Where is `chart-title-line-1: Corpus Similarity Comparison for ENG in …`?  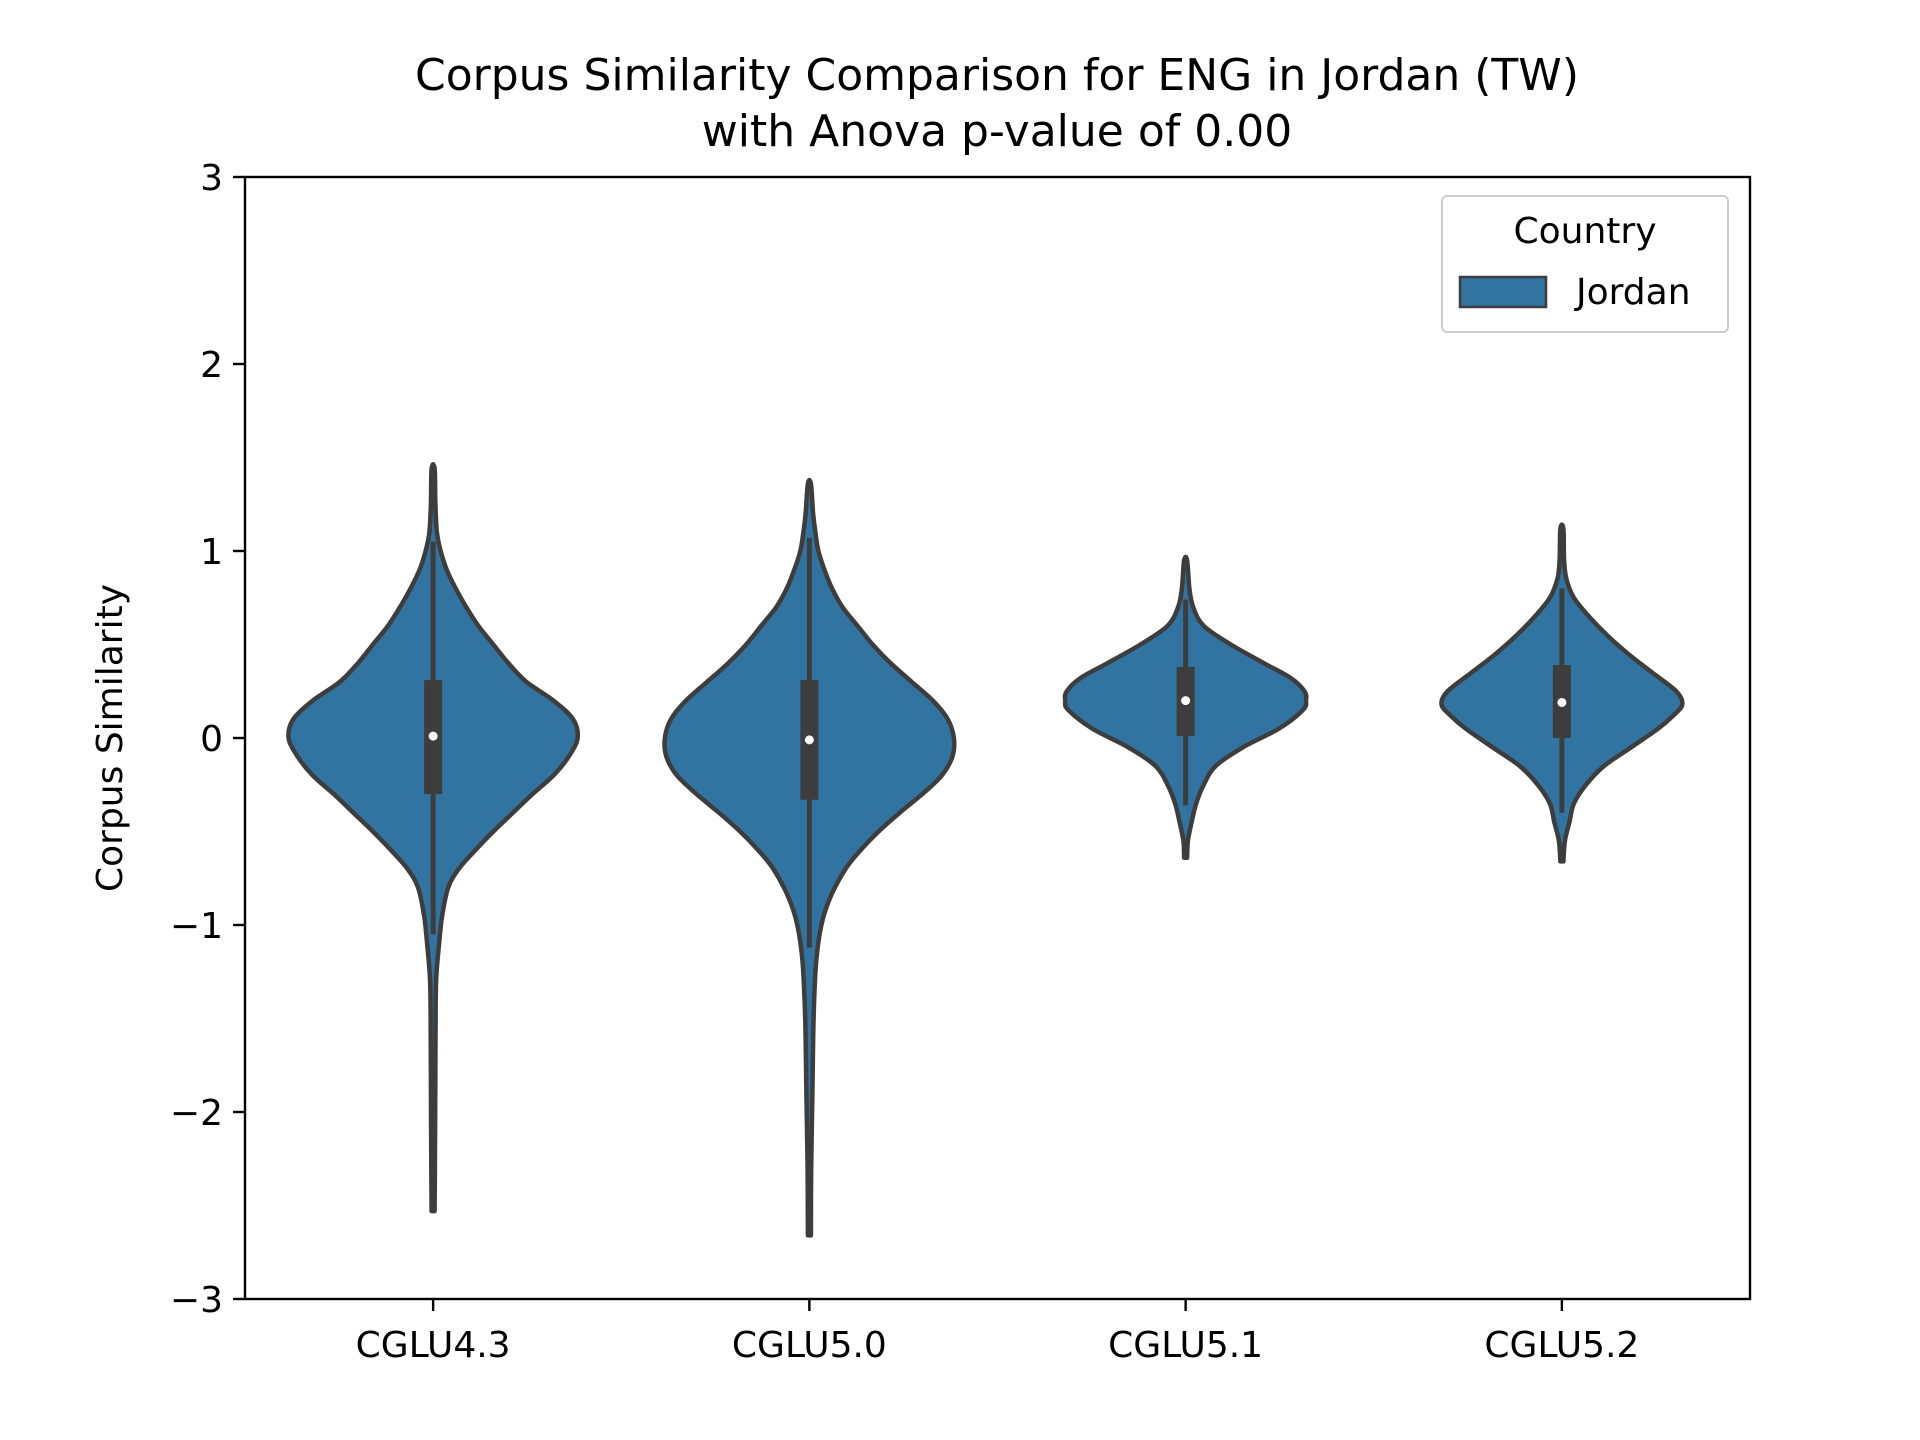
chart-title-line-1: Corpus Similarity Comparison for ENG in … is located at coordinates (997, 75).